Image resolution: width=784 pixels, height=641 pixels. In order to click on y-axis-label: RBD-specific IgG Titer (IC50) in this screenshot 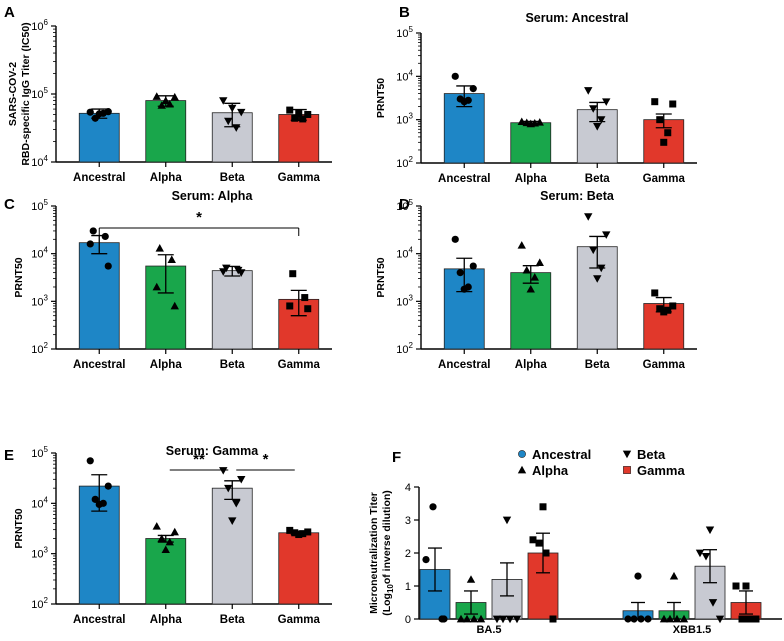, I will do `click(26, 93)`.